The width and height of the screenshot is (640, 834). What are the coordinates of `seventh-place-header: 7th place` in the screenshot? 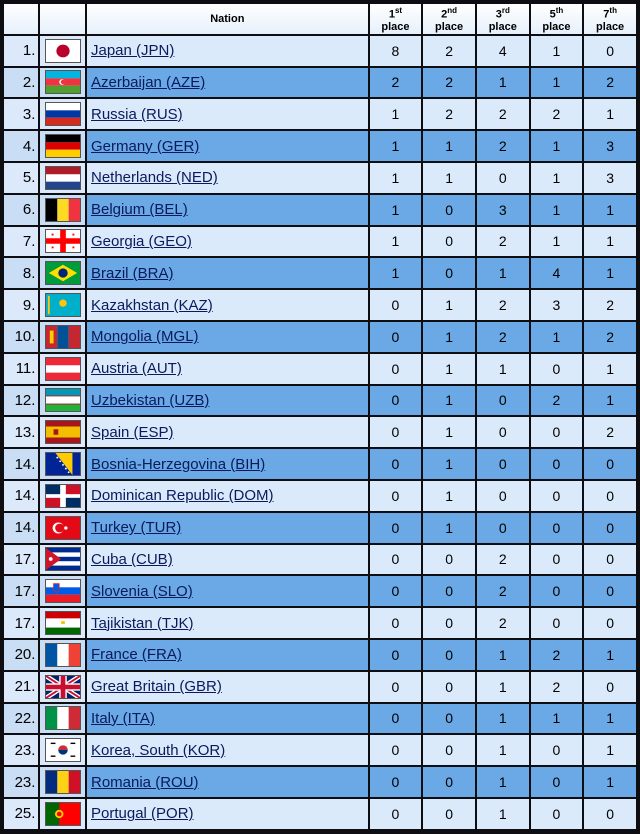 It's located at (610, 19).